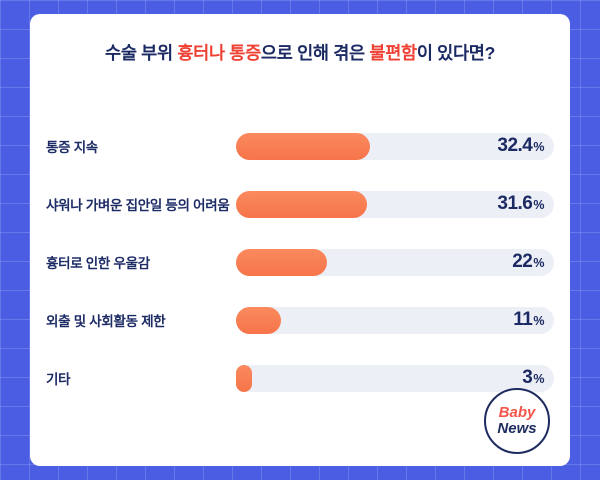 This screenshot has width=600, height=480. What do you see at coordinates (395, 378) in the screenshot?
I see `bar-track: 3%` at bounding box center [395, 378].